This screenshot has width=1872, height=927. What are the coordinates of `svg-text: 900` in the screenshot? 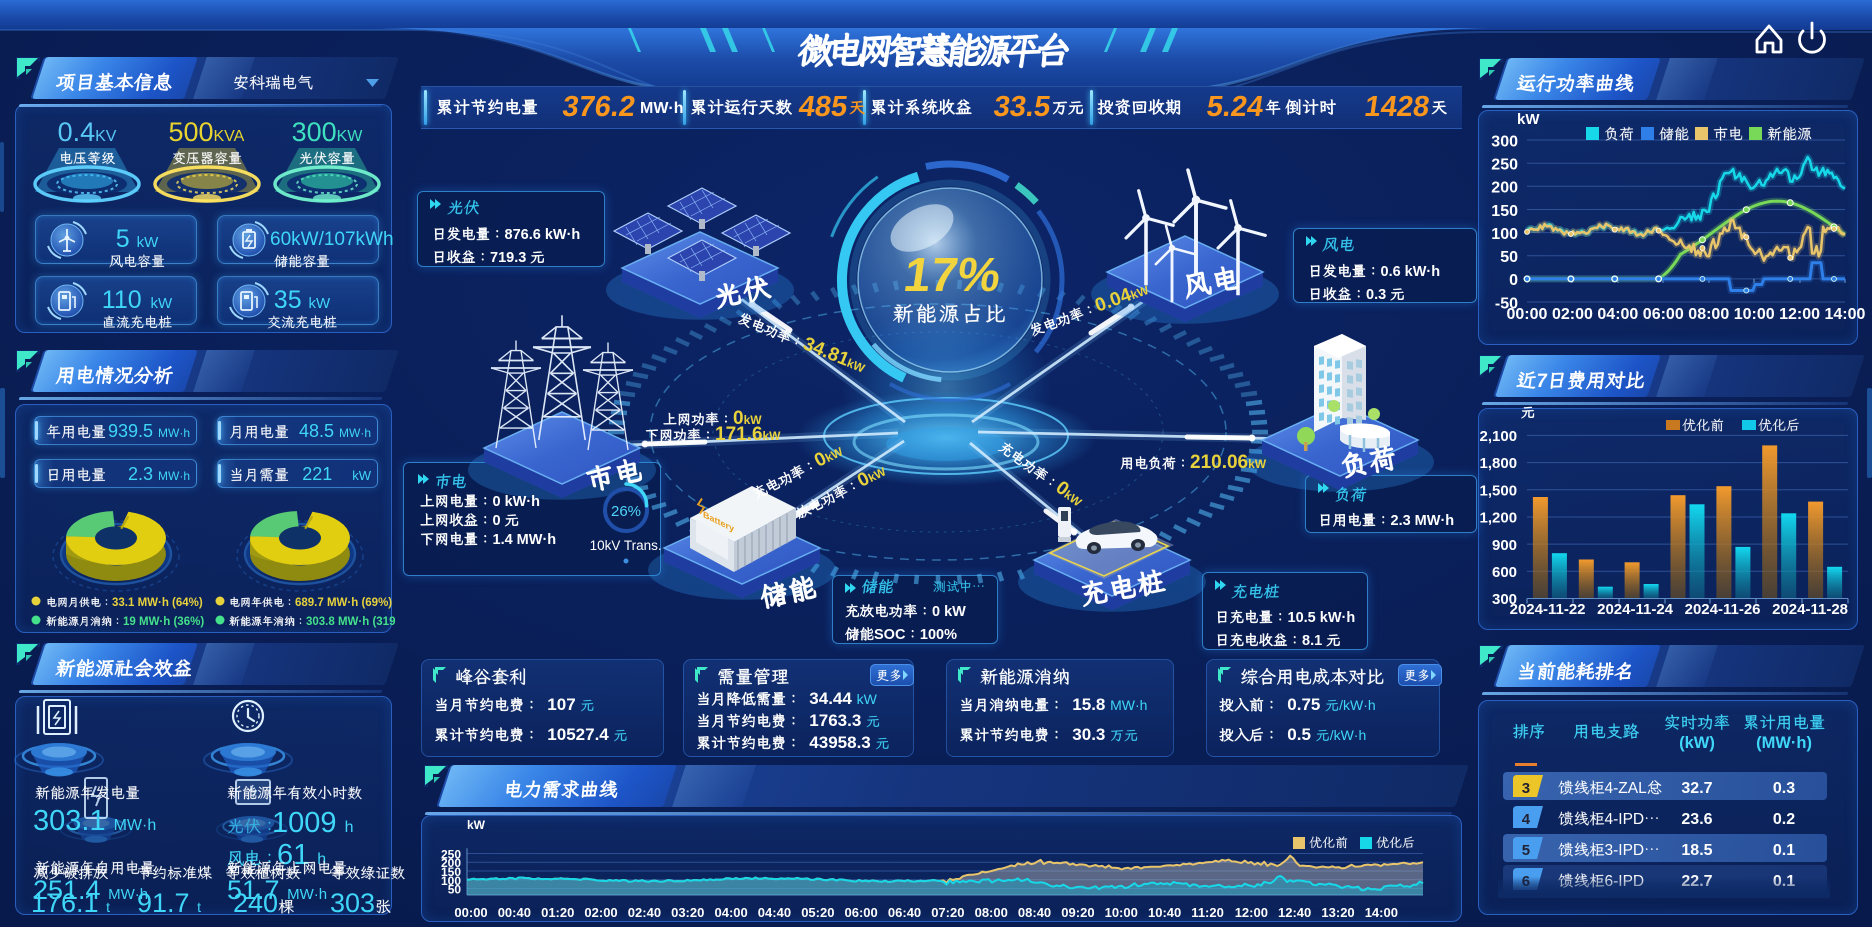 It's located at (1504, 545).